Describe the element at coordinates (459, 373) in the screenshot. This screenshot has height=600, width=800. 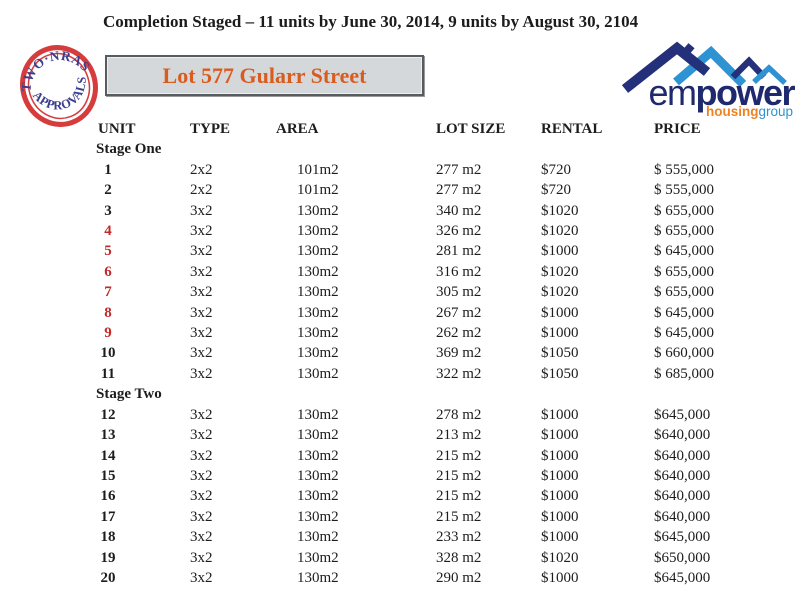
I see `unit-lot-size: 322 m2` at that location.